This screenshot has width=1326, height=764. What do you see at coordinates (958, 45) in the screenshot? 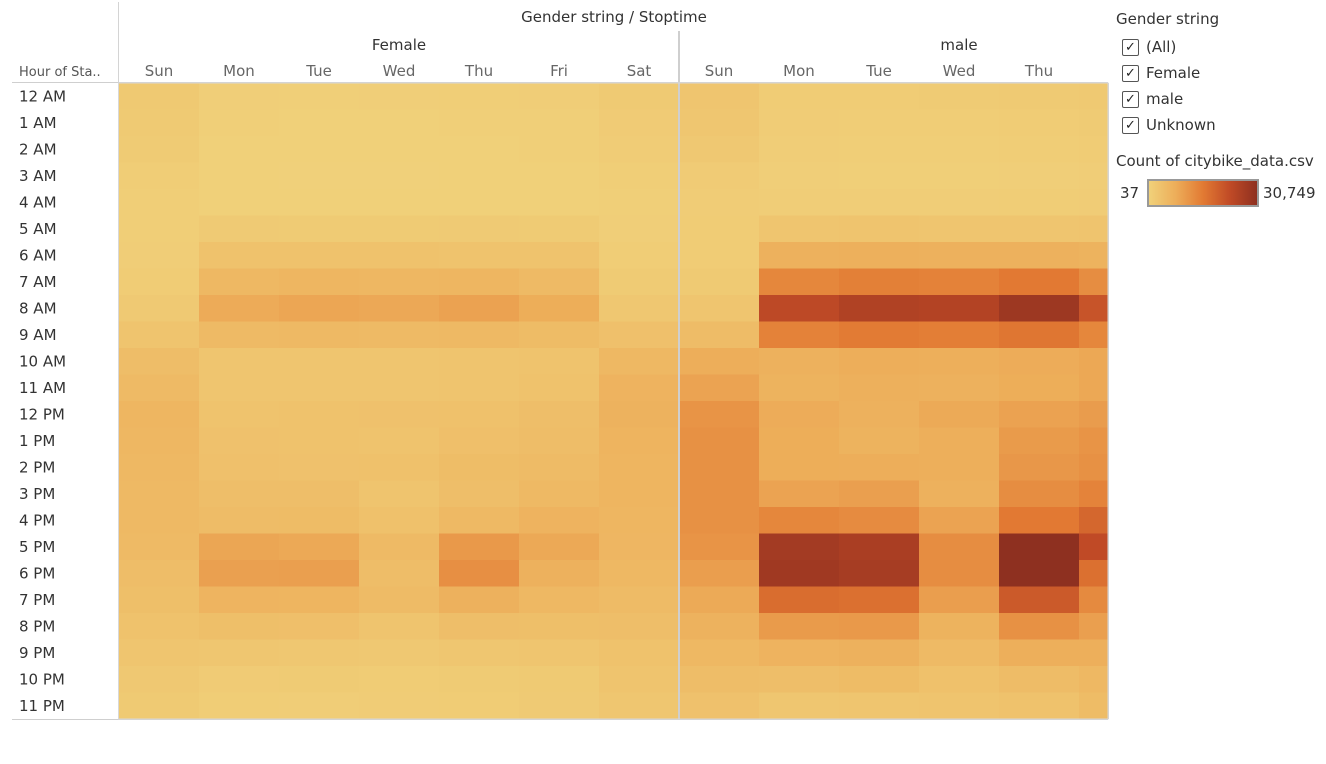
I see `group-label: male` at bounding box center [958, 45].